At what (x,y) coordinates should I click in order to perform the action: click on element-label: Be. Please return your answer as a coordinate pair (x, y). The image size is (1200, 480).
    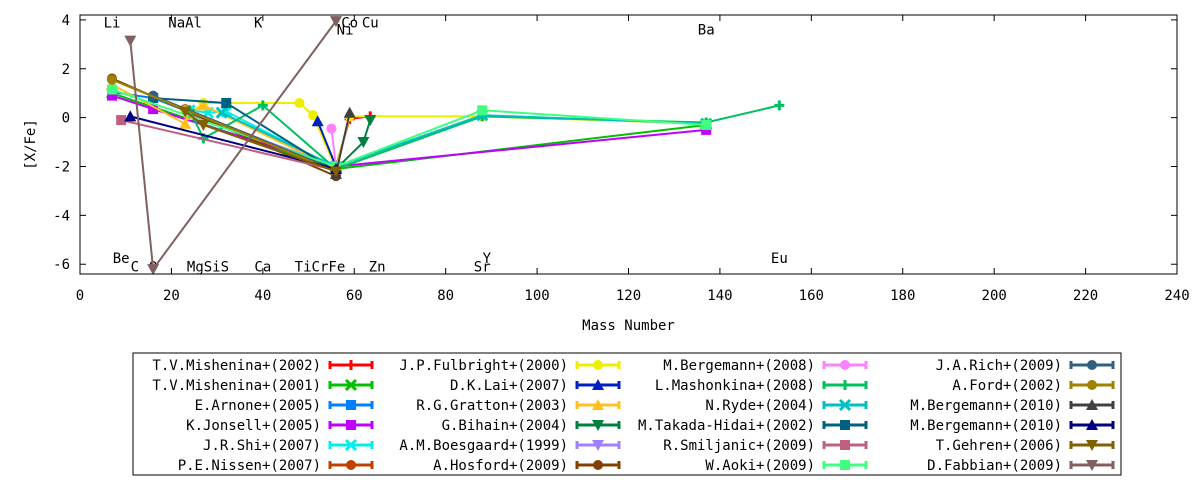
    Looking at the image, I should click on (121, 259).